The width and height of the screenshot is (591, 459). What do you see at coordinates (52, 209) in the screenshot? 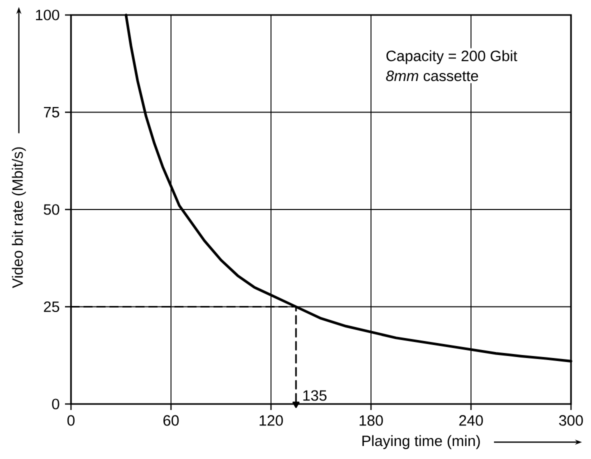
I see `y-tick-label: 50` at bounding box center [52, 209].